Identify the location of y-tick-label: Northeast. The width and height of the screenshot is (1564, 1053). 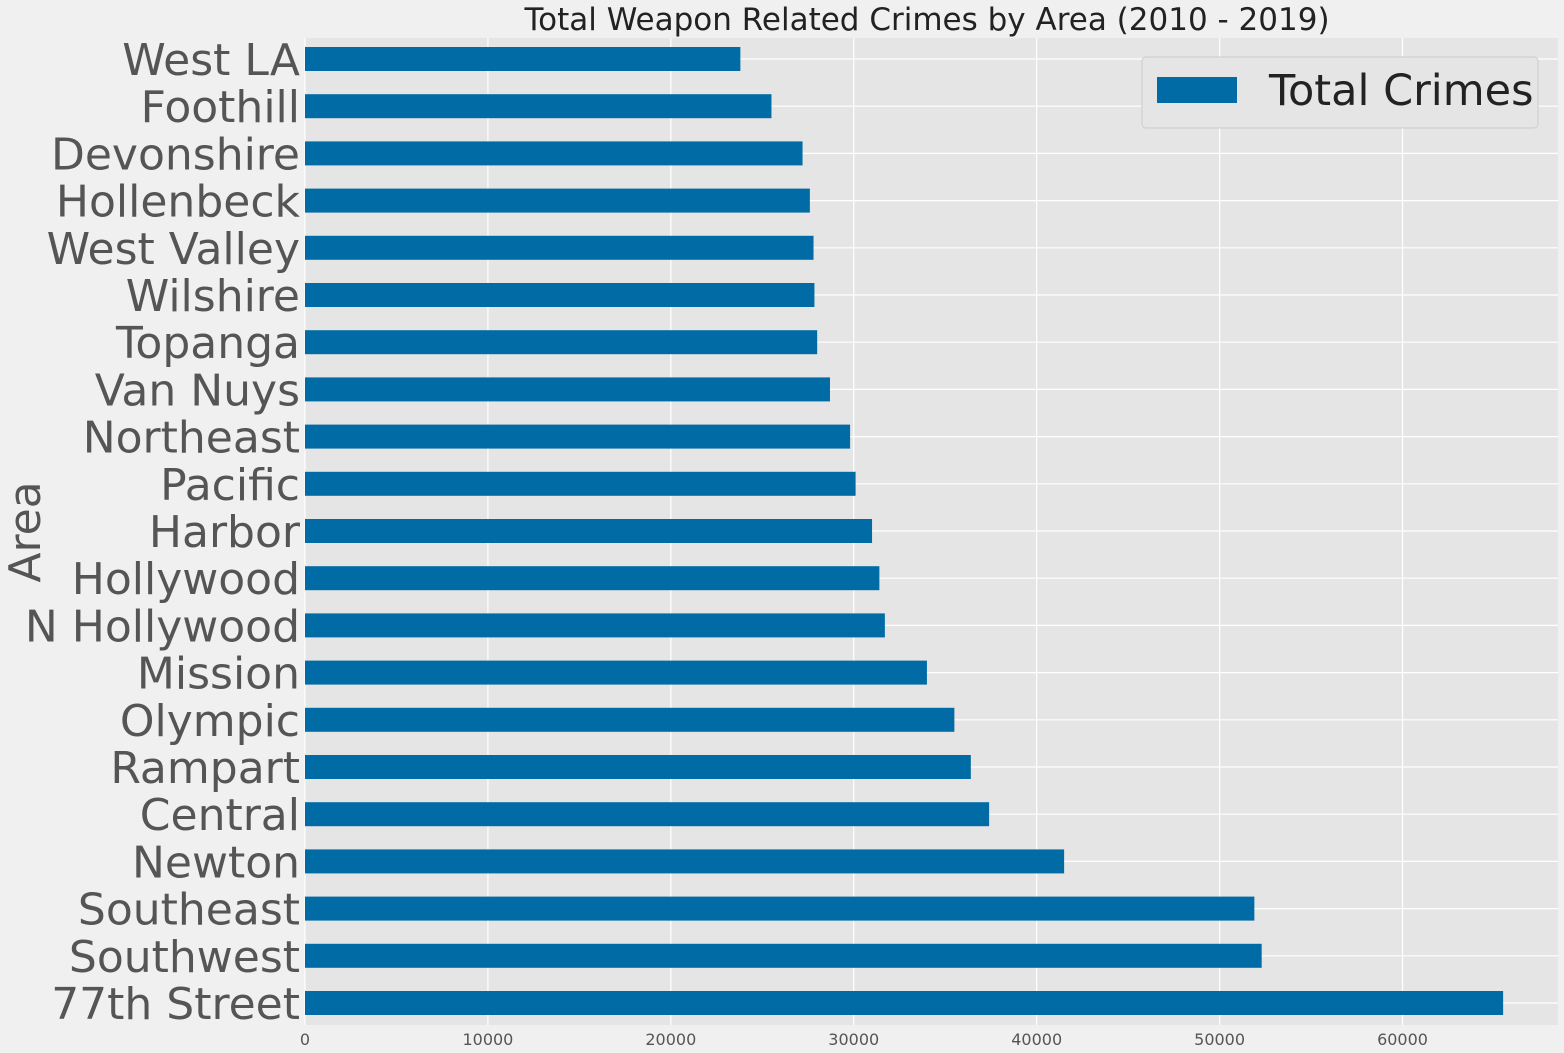
(191, 438).